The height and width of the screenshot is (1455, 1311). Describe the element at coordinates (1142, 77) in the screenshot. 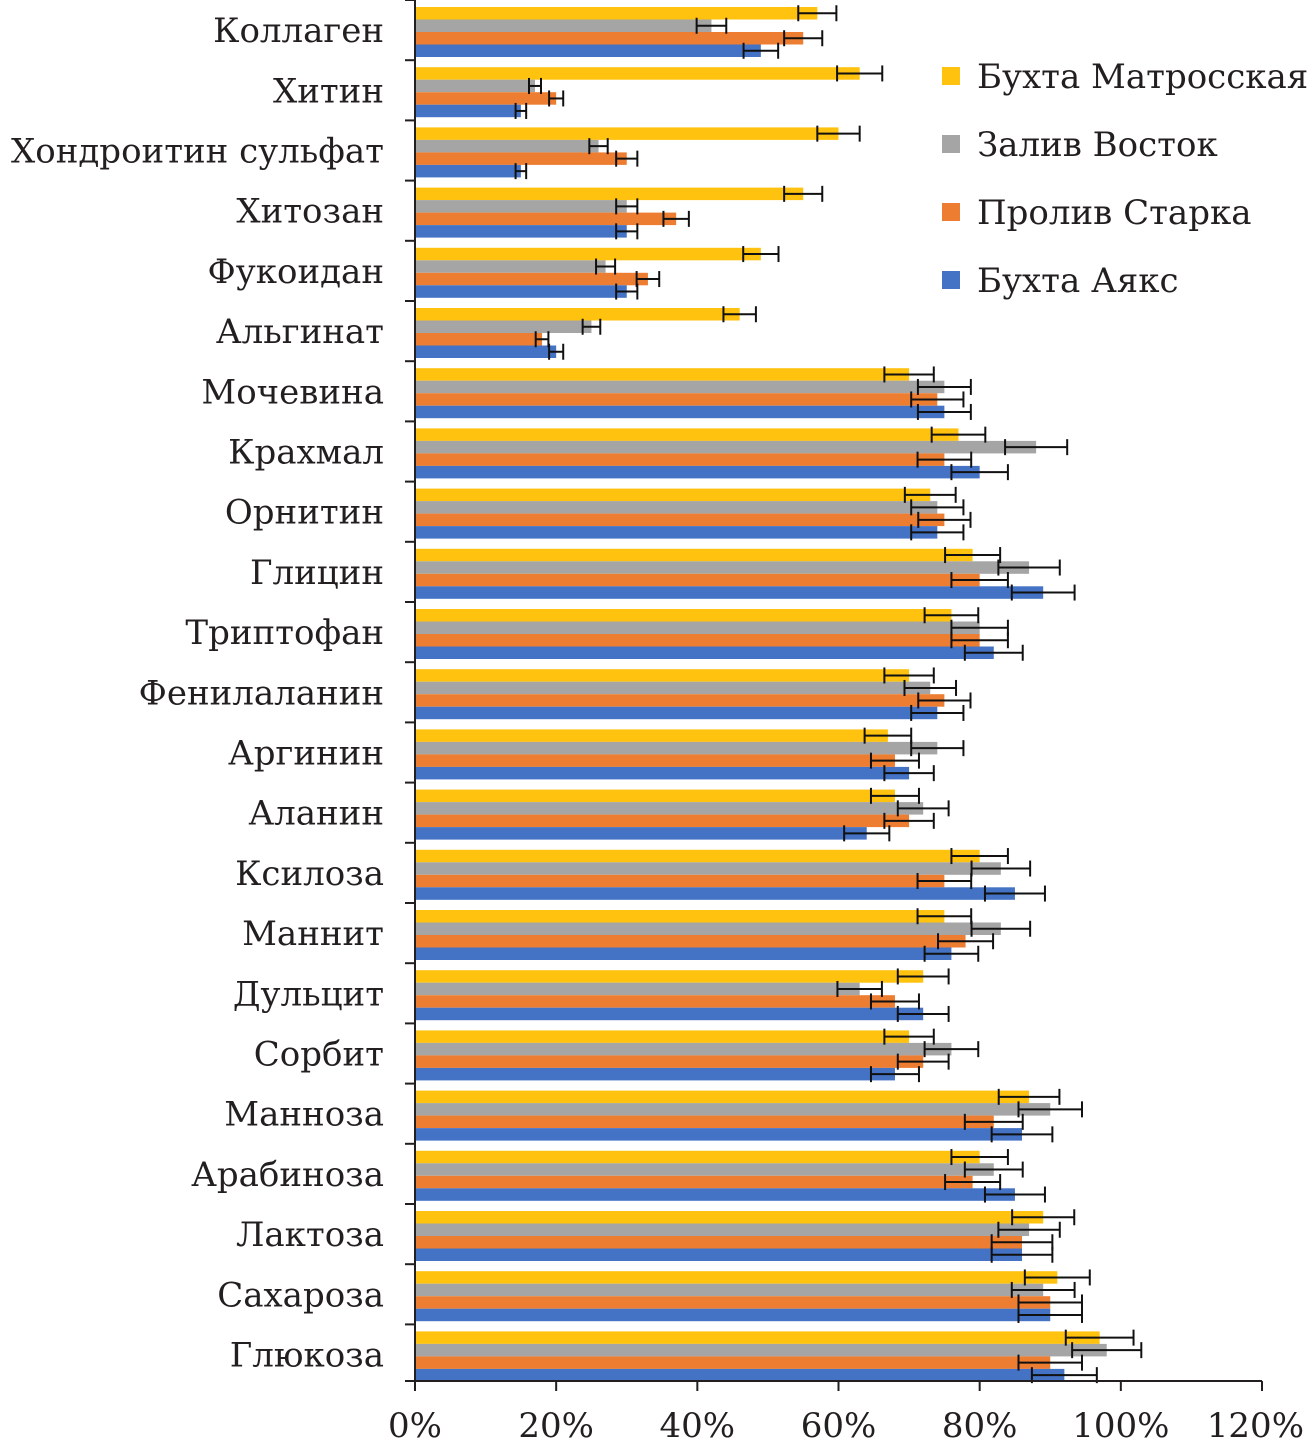

I see `legend-label: Бухта Матросская` at that location.